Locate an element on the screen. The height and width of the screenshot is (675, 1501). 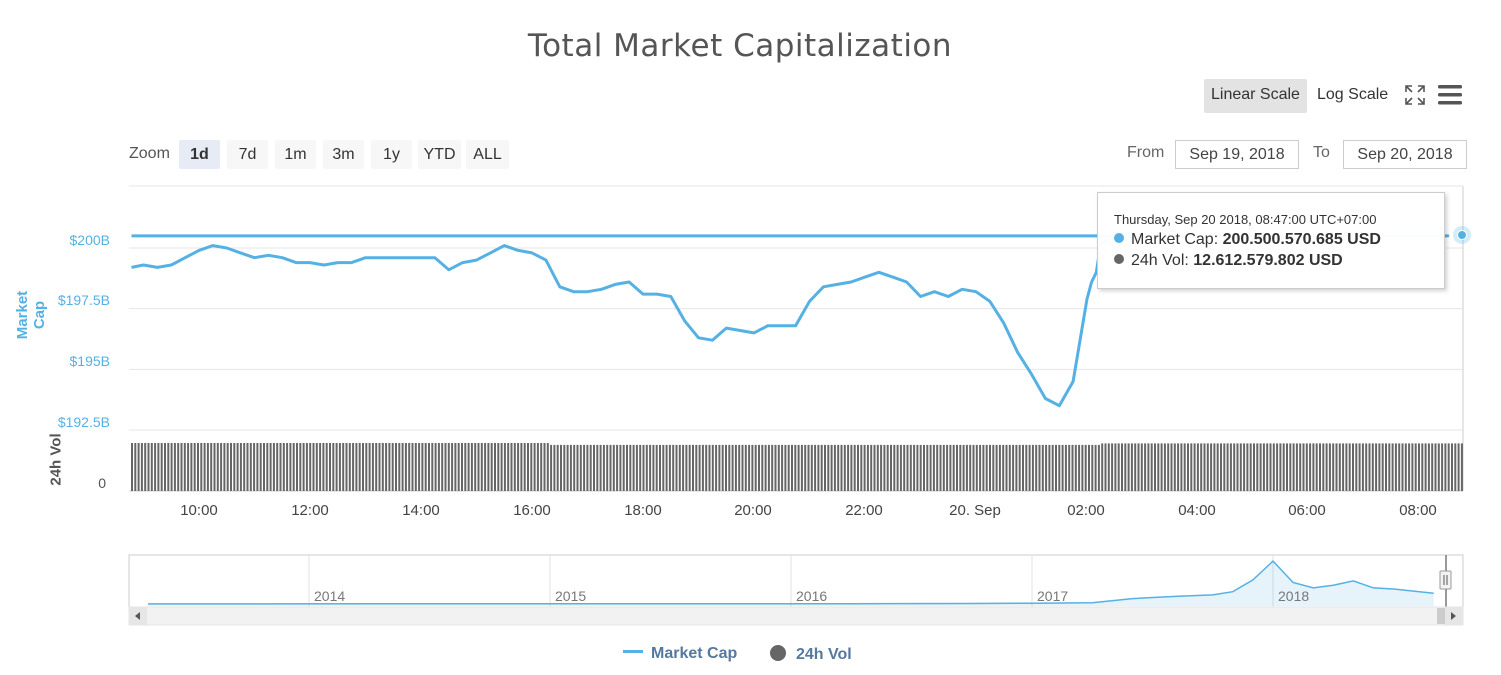
hover-point is located at coordinates (1462, 235).